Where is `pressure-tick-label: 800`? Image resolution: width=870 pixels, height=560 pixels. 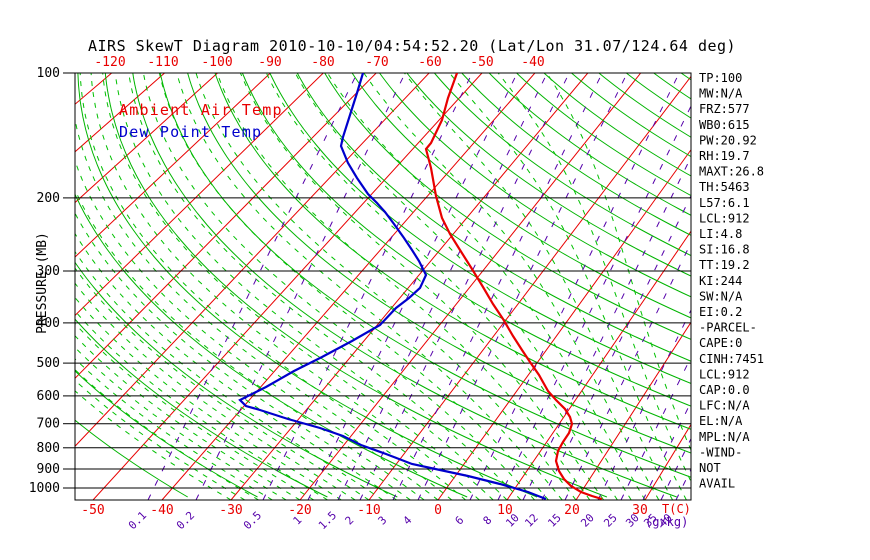 pressure-tick-label: 800 is located at coordinates (48, 448).